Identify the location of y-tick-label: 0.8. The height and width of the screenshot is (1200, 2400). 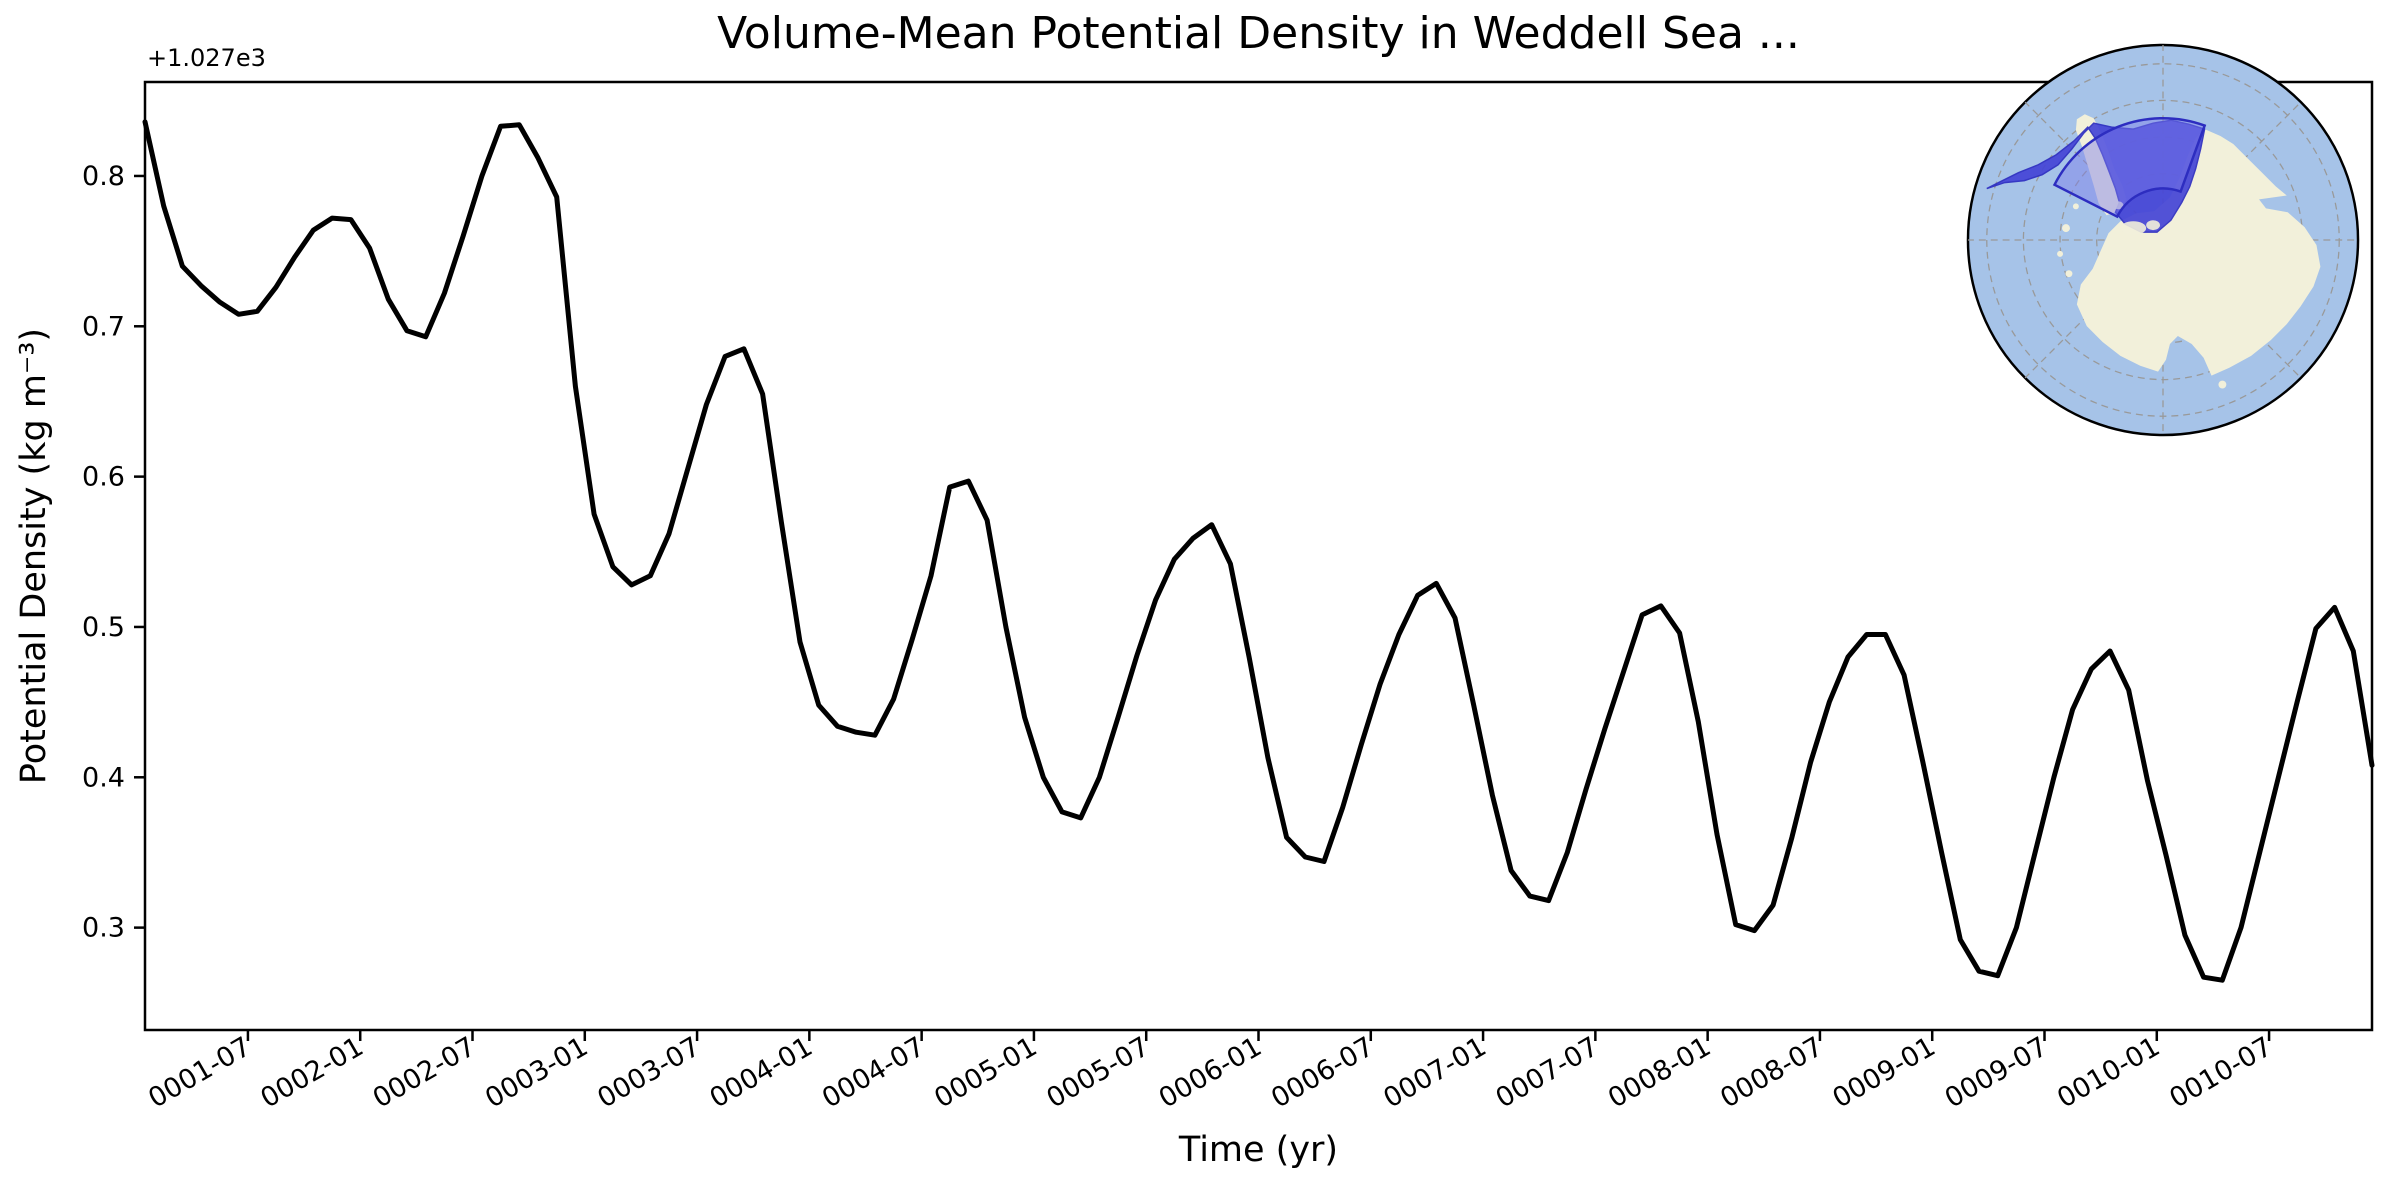
(103, 176).